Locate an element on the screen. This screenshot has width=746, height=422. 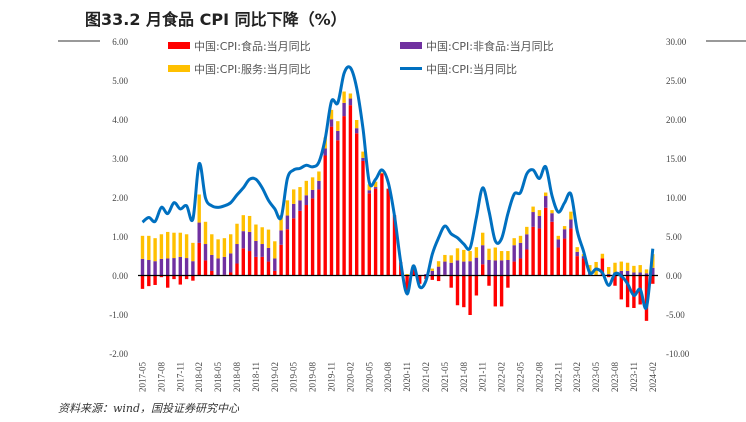
chart-title: 图33.2 月食品 CPI 同比下降（%） is located at coordinates (216, 19).